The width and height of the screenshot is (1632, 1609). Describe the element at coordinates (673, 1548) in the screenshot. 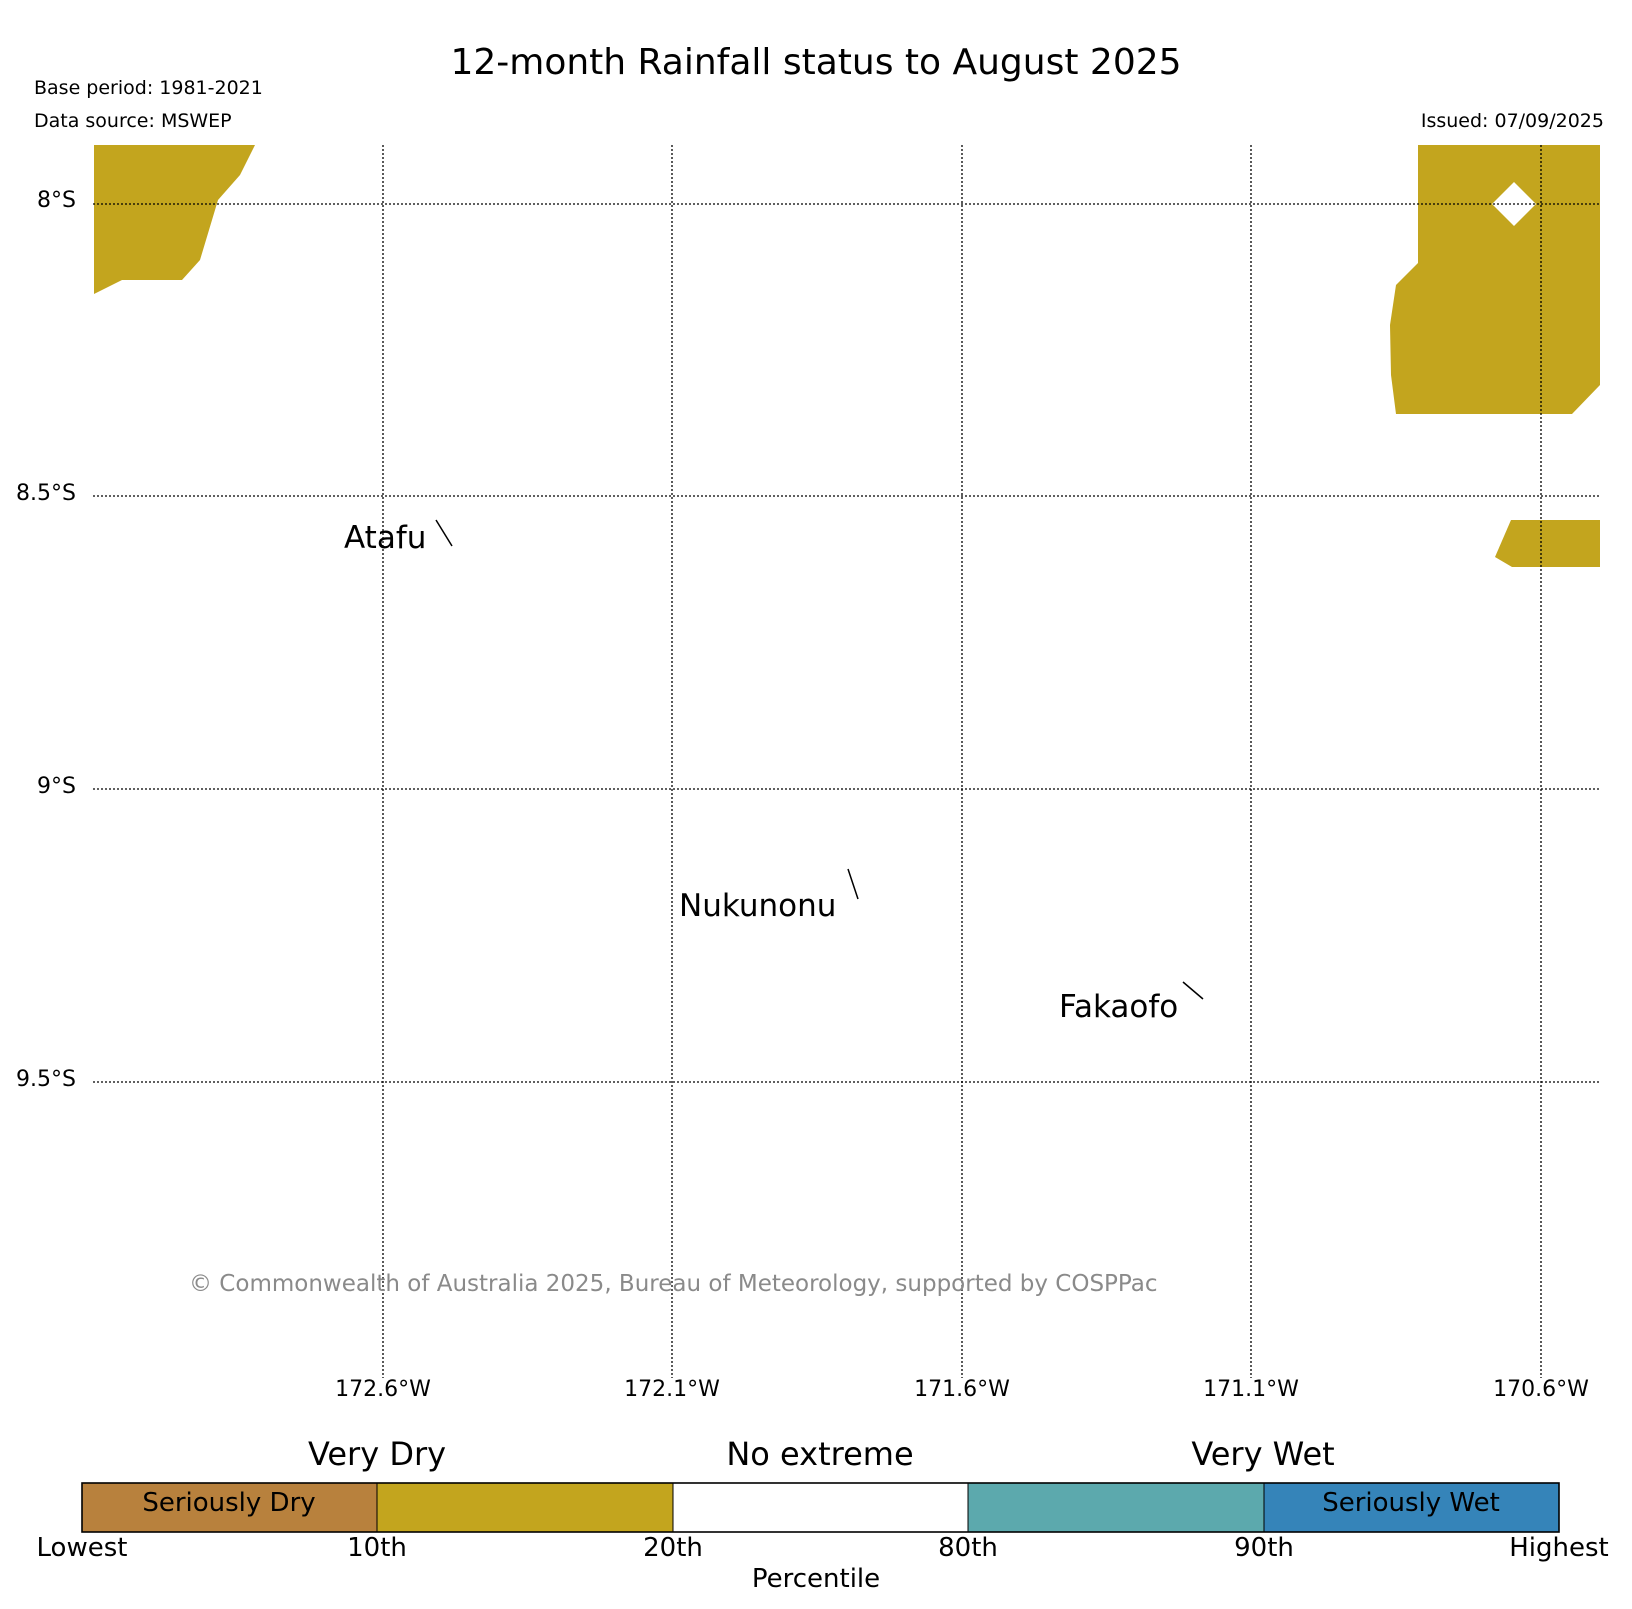

I see `percentile-label-20th: 20th` at that location.